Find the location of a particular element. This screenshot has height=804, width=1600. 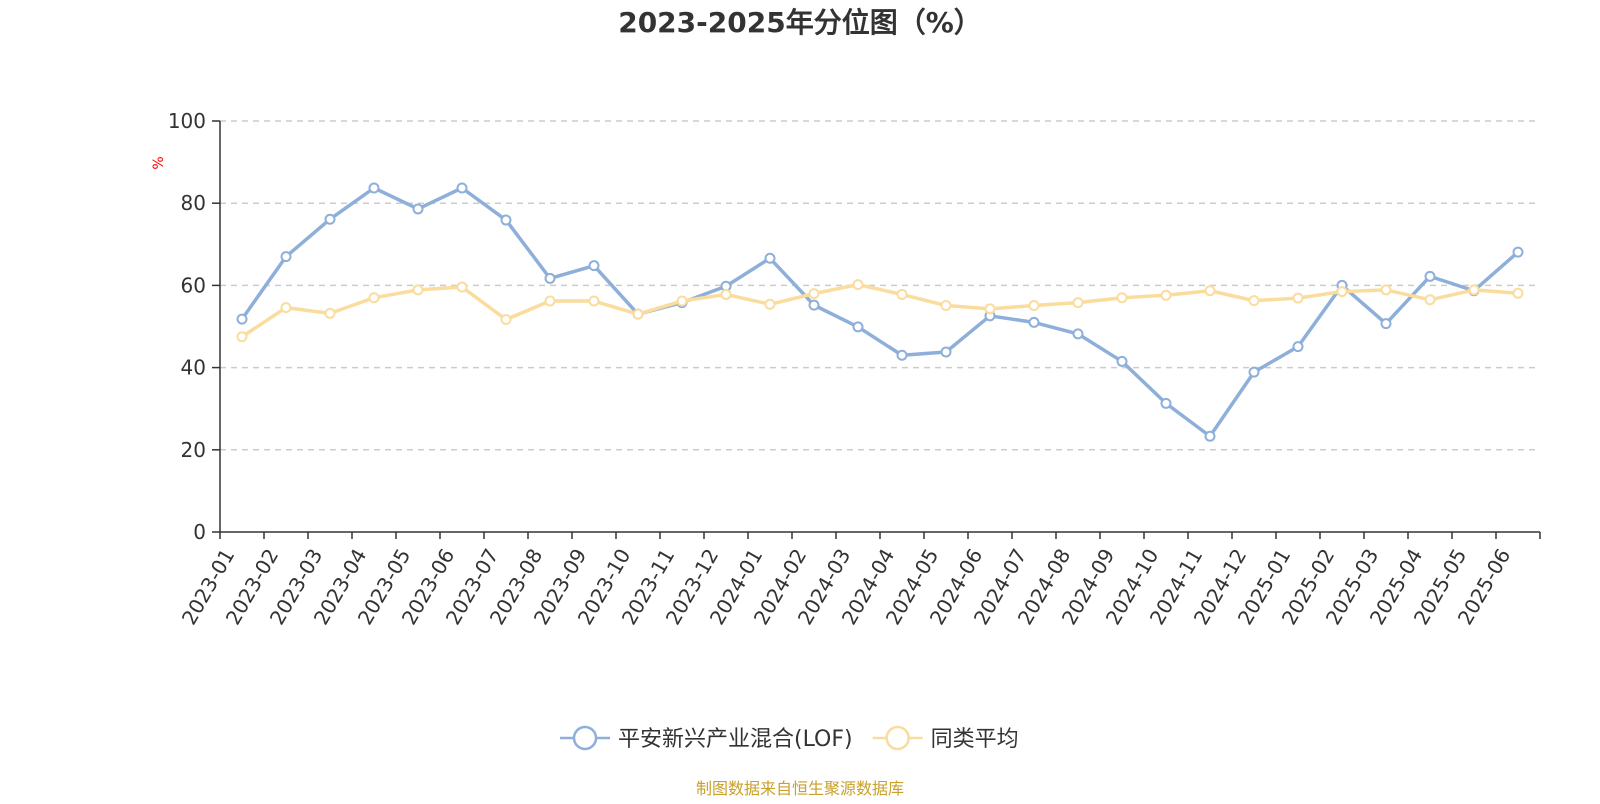

y-tick-label: 60 is located at coordinates (193, 285).